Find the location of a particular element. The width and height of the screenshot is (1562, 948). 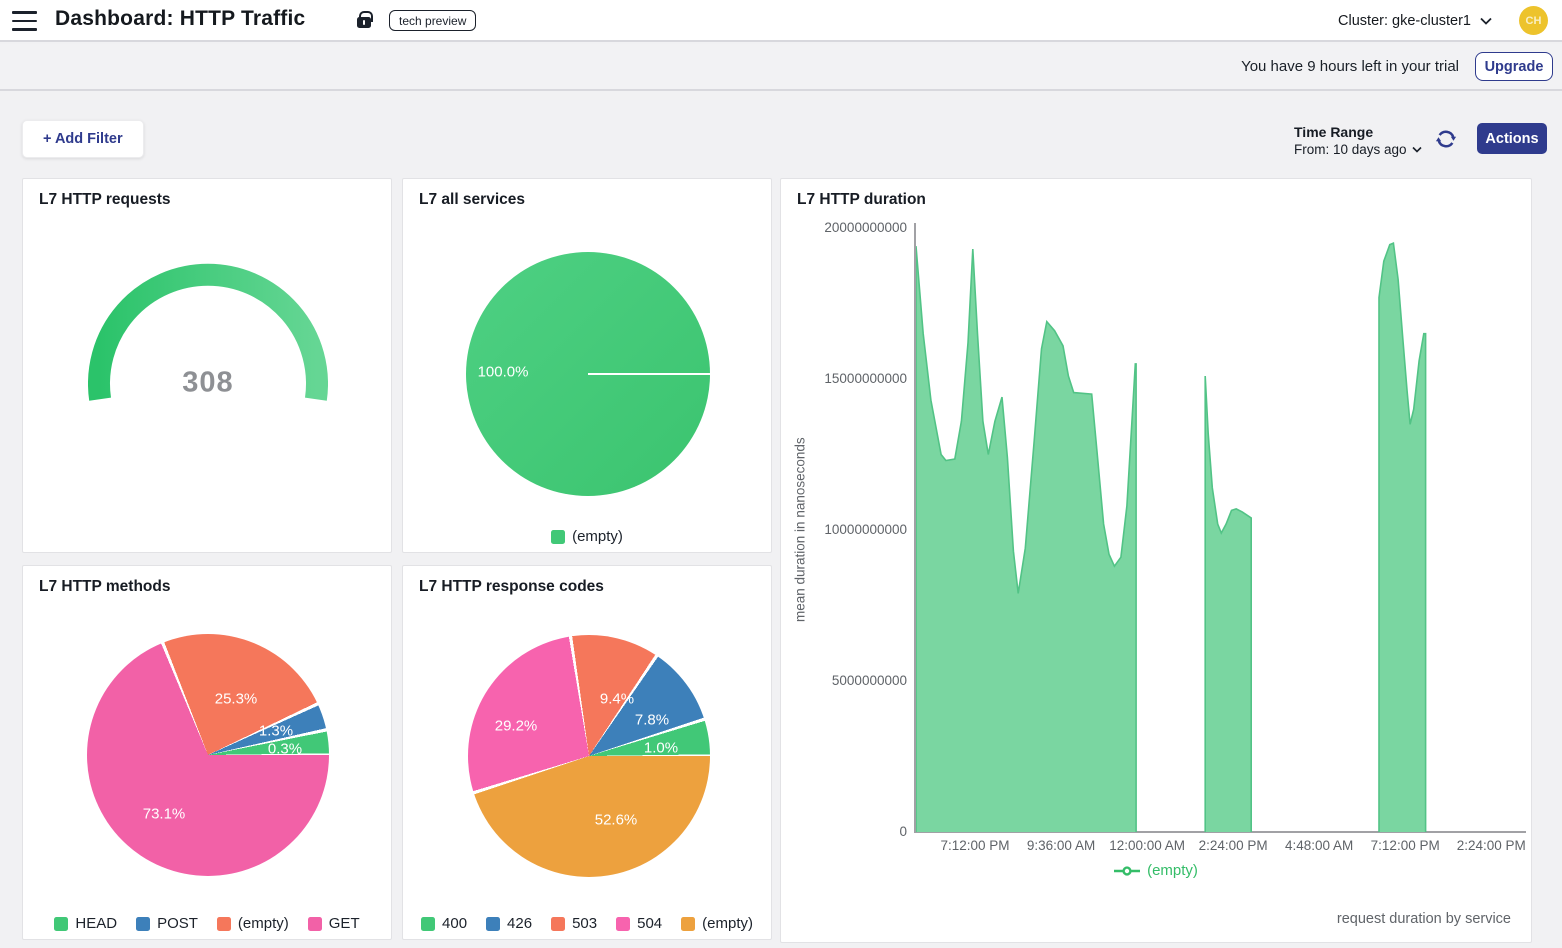

legend-item: GET is located at coordinates (333, 923).